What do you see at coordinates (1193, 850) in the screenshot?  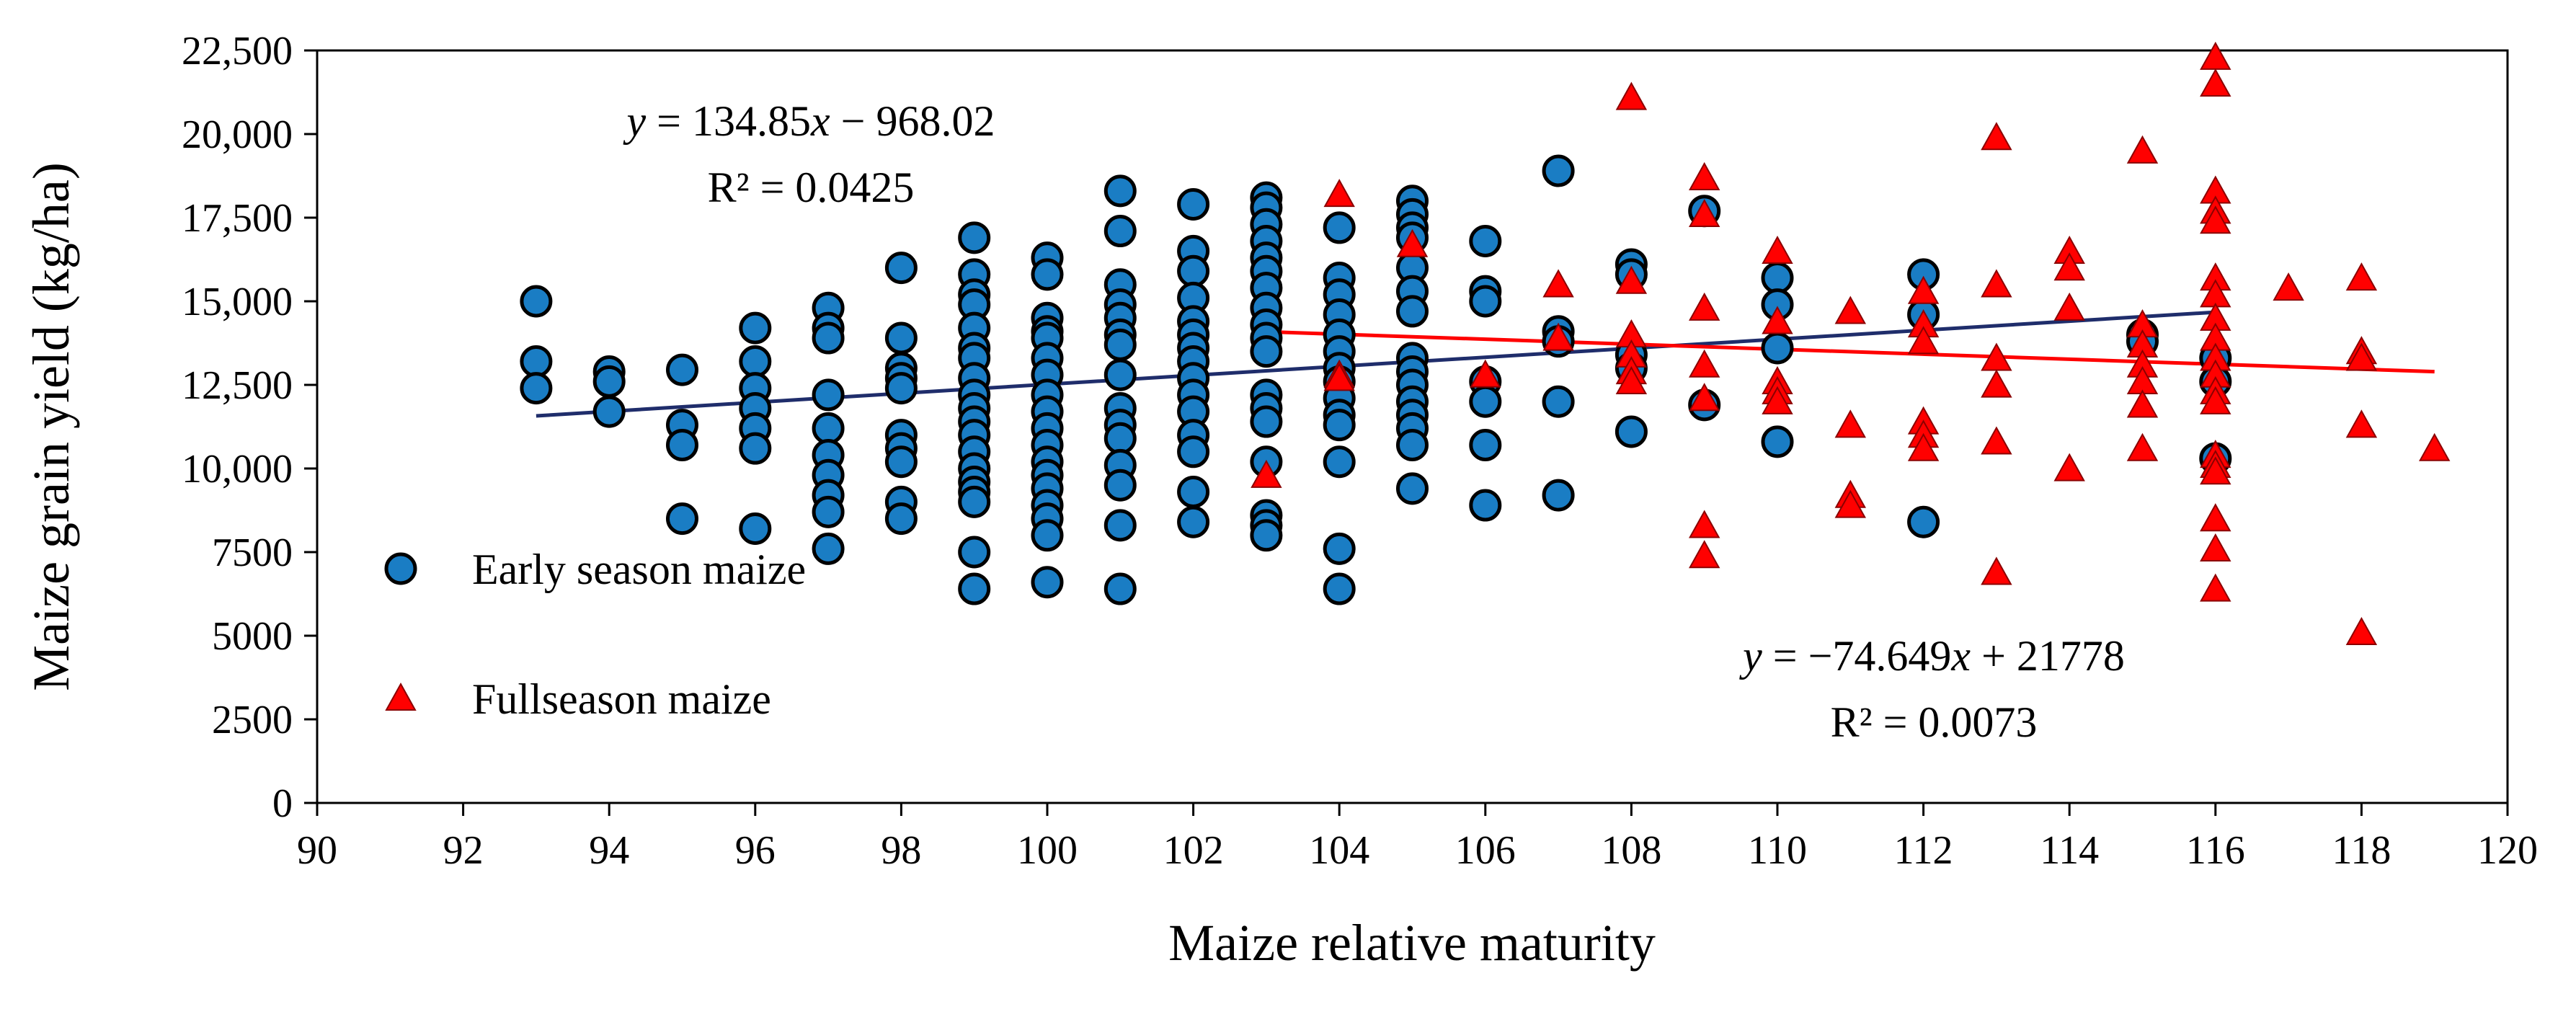 I see `x-tick-label: 102` at bounding box center [1193, 850].